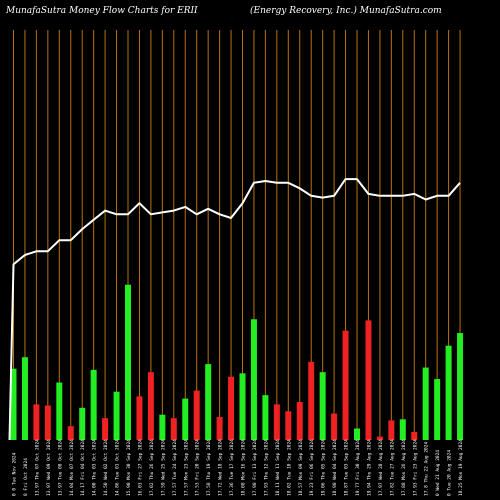 The image size is (500, 500). What do you see at coordinates (232, 467) in the screenshot?
I see `x-tick-label: 17.36 Tue 17 Sep 2024` at bounding box center [232, 467].